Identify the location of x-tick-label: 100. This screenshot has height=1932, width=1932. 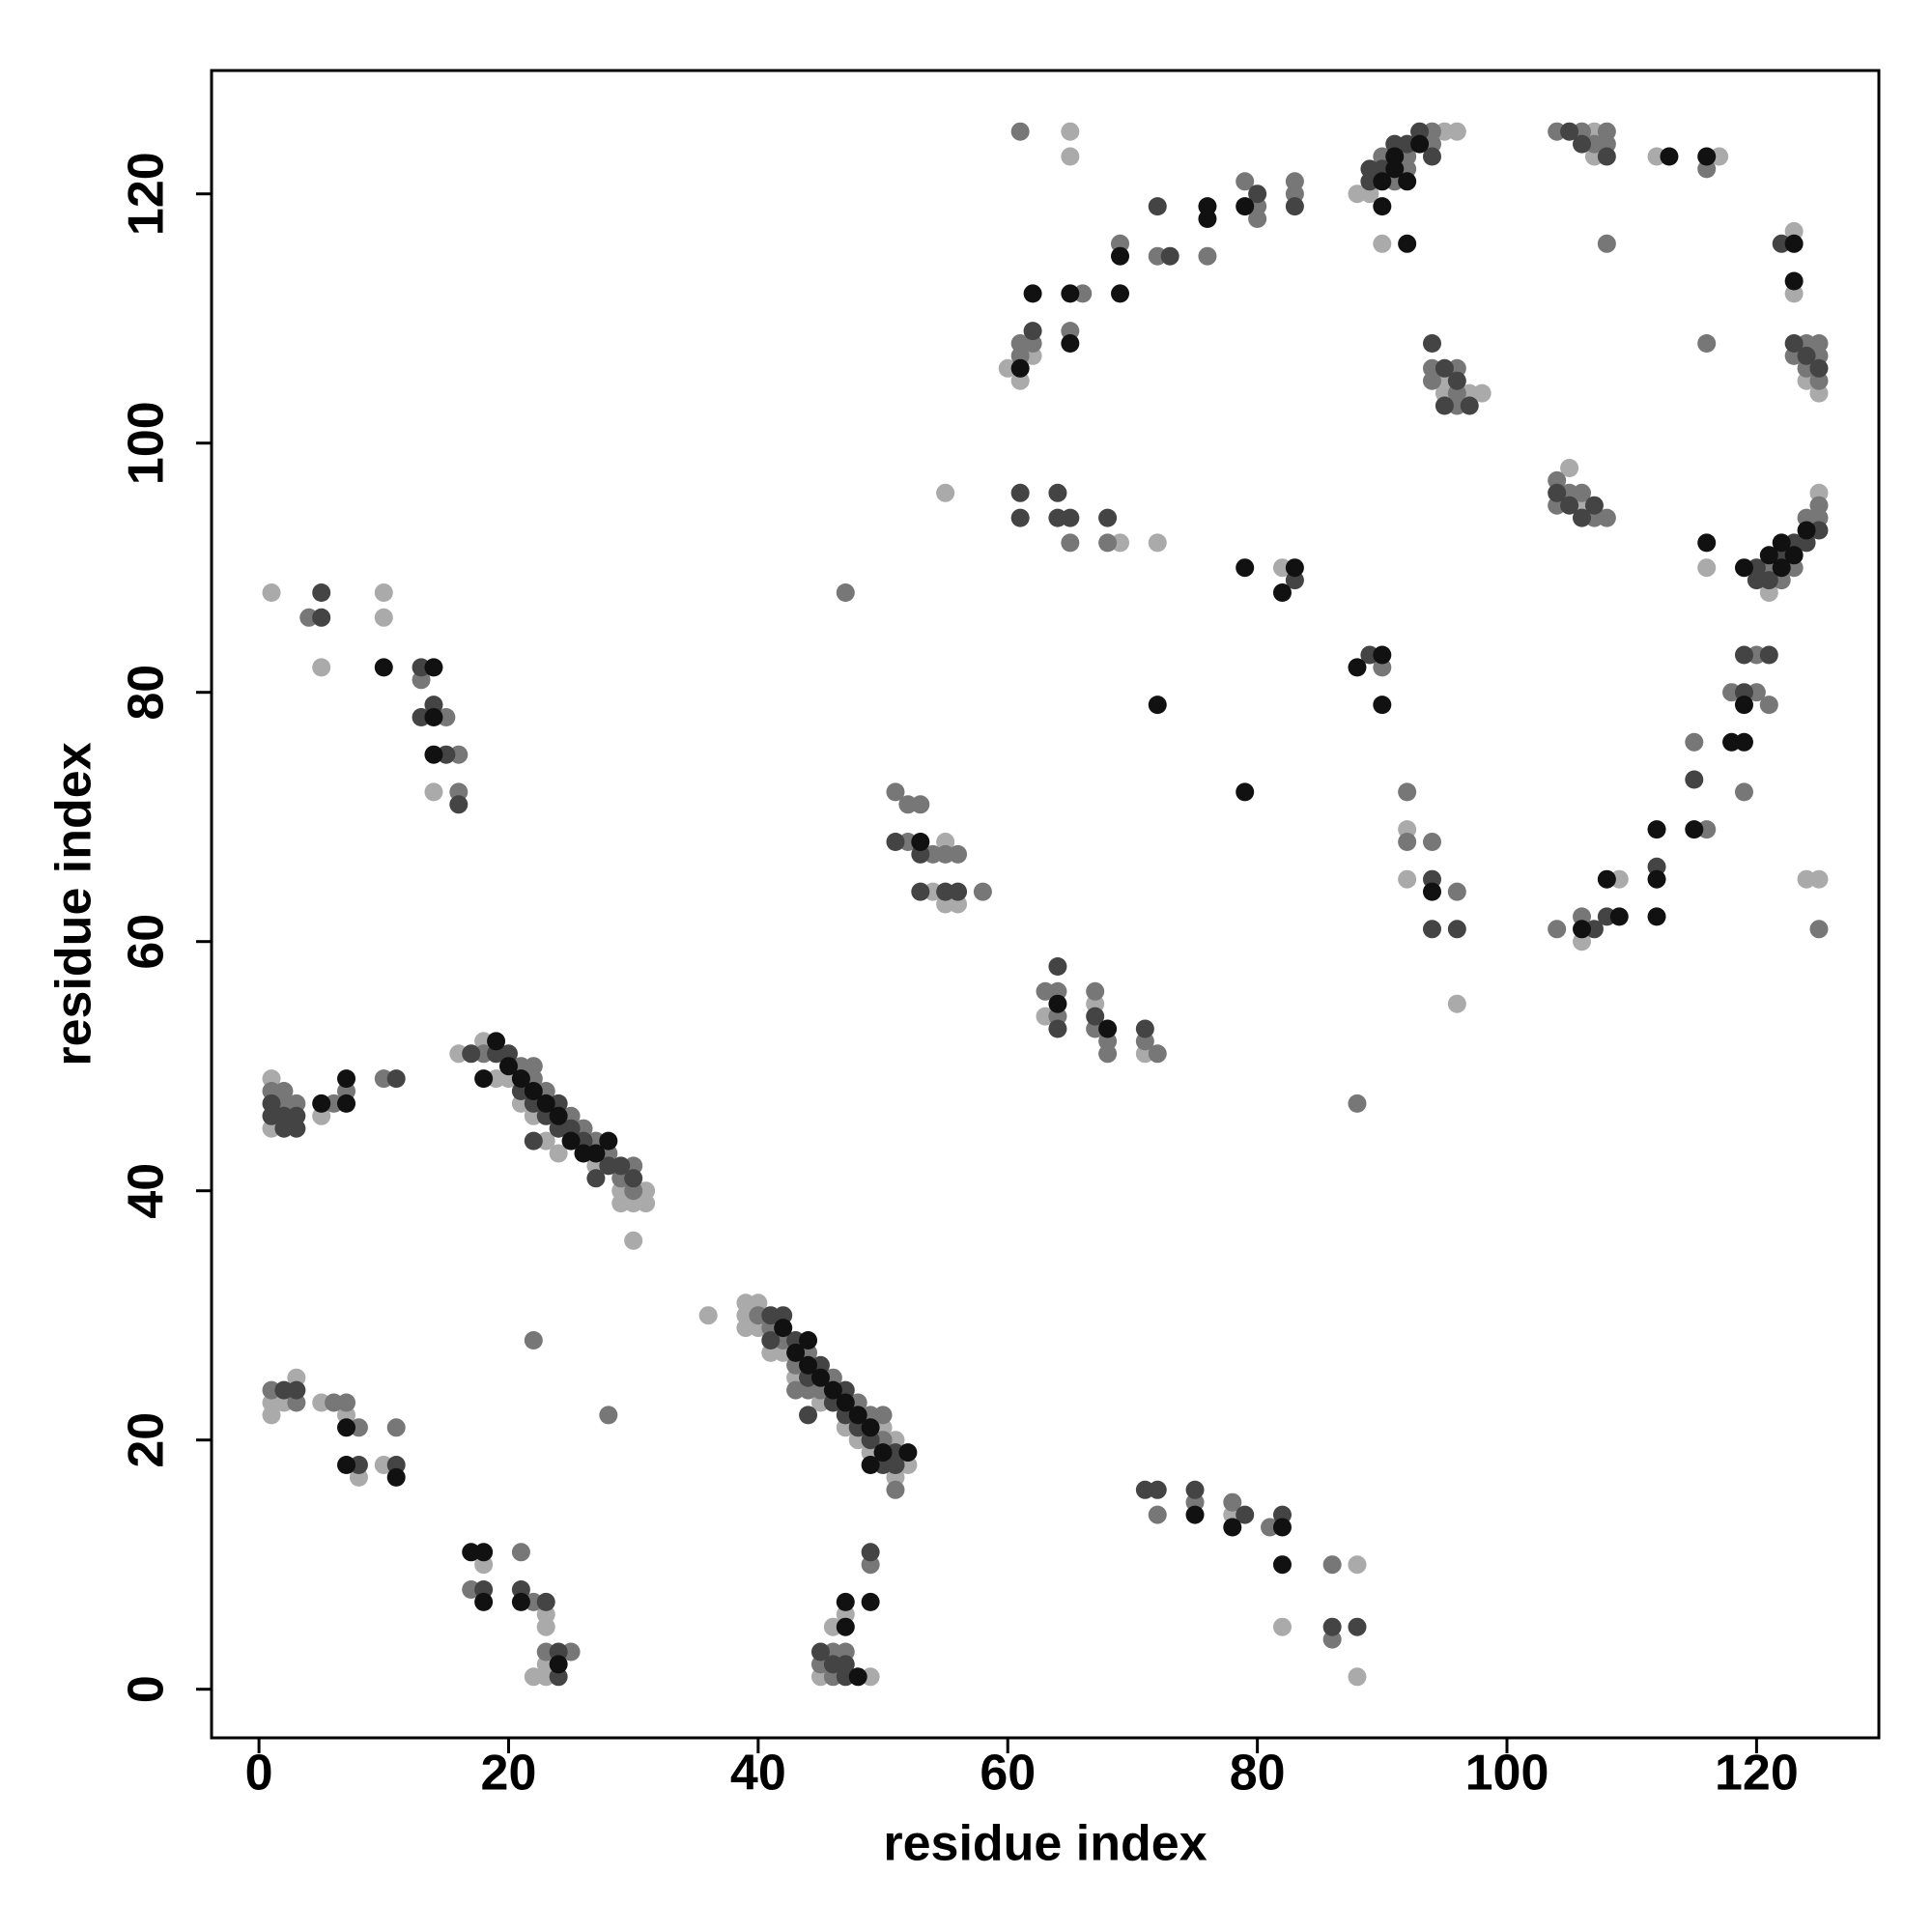
(1507, 1774).